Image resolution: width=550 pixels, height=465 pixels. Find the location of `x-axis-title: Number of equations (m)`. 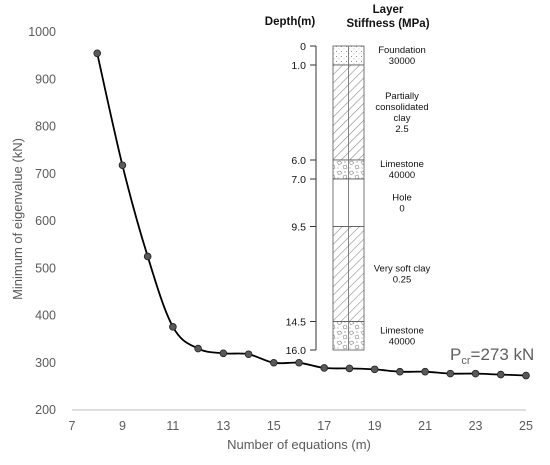

x-axis-title: Number of equations (m) is located at coordinates (299, 444).